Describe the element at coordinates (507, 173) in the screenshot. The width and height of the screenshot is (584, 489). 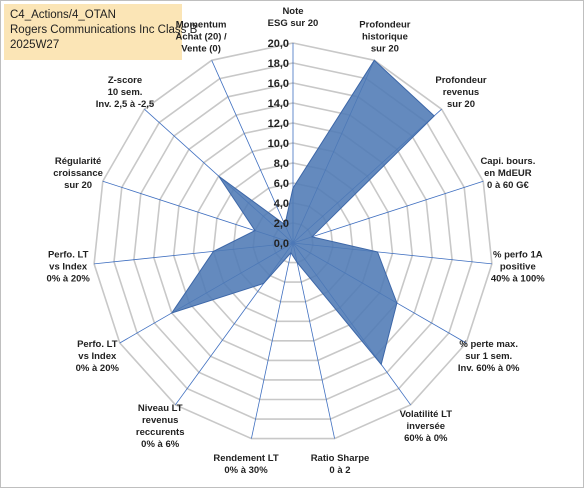
I see `axis-label: Capi. bours. en MdEUR 0 à 60 G€` at that location.